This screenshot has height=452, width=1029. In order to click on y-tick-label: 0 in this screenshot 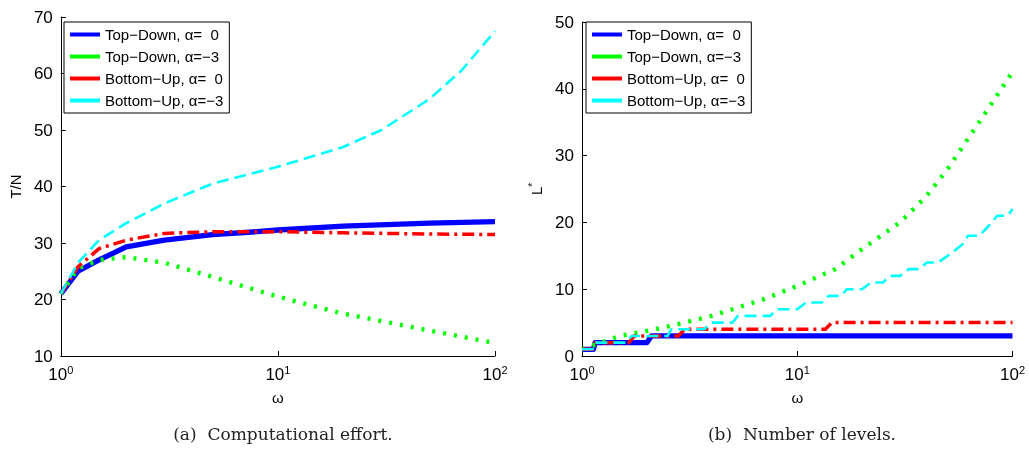, I will do `click(569, 356)`.